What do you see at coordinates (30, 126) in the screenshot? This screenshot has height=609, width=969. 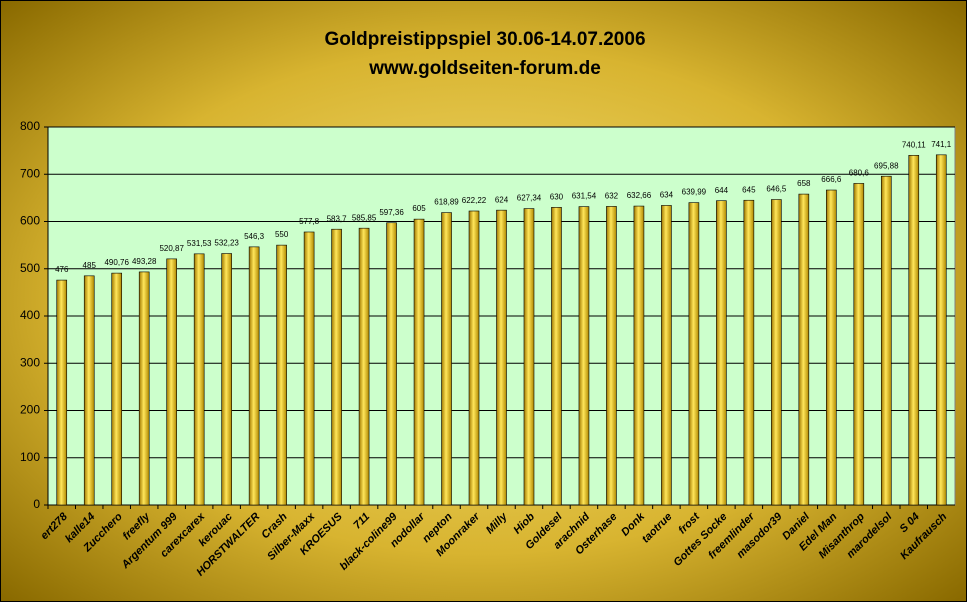 I see `y-tick-label: 800` at bounding box center [30, 126].